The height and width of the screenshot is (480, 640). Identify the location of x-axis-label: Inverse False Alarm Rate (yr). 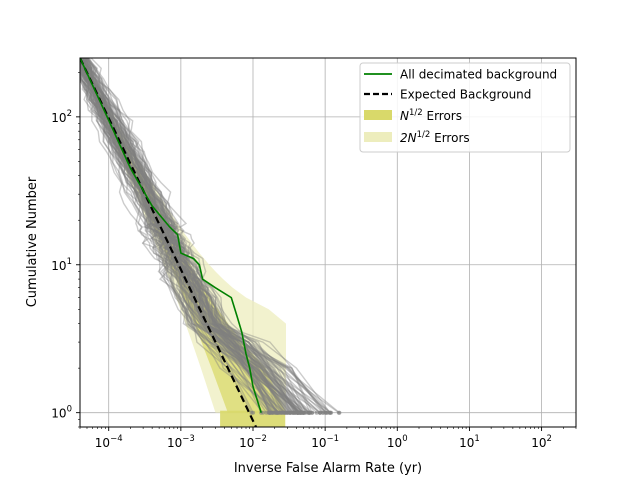
(328, 468).